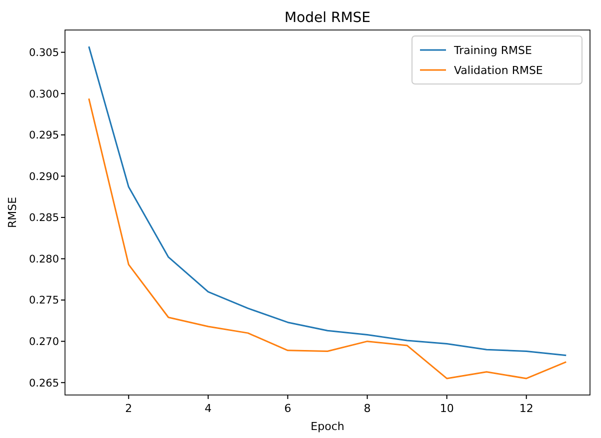 This screenshot has width=601, height=438. What do you see at coordinates (498, 70) in the screenshot?
I see `legend-label: Validation RMSE` at bounding box center [498, 70].